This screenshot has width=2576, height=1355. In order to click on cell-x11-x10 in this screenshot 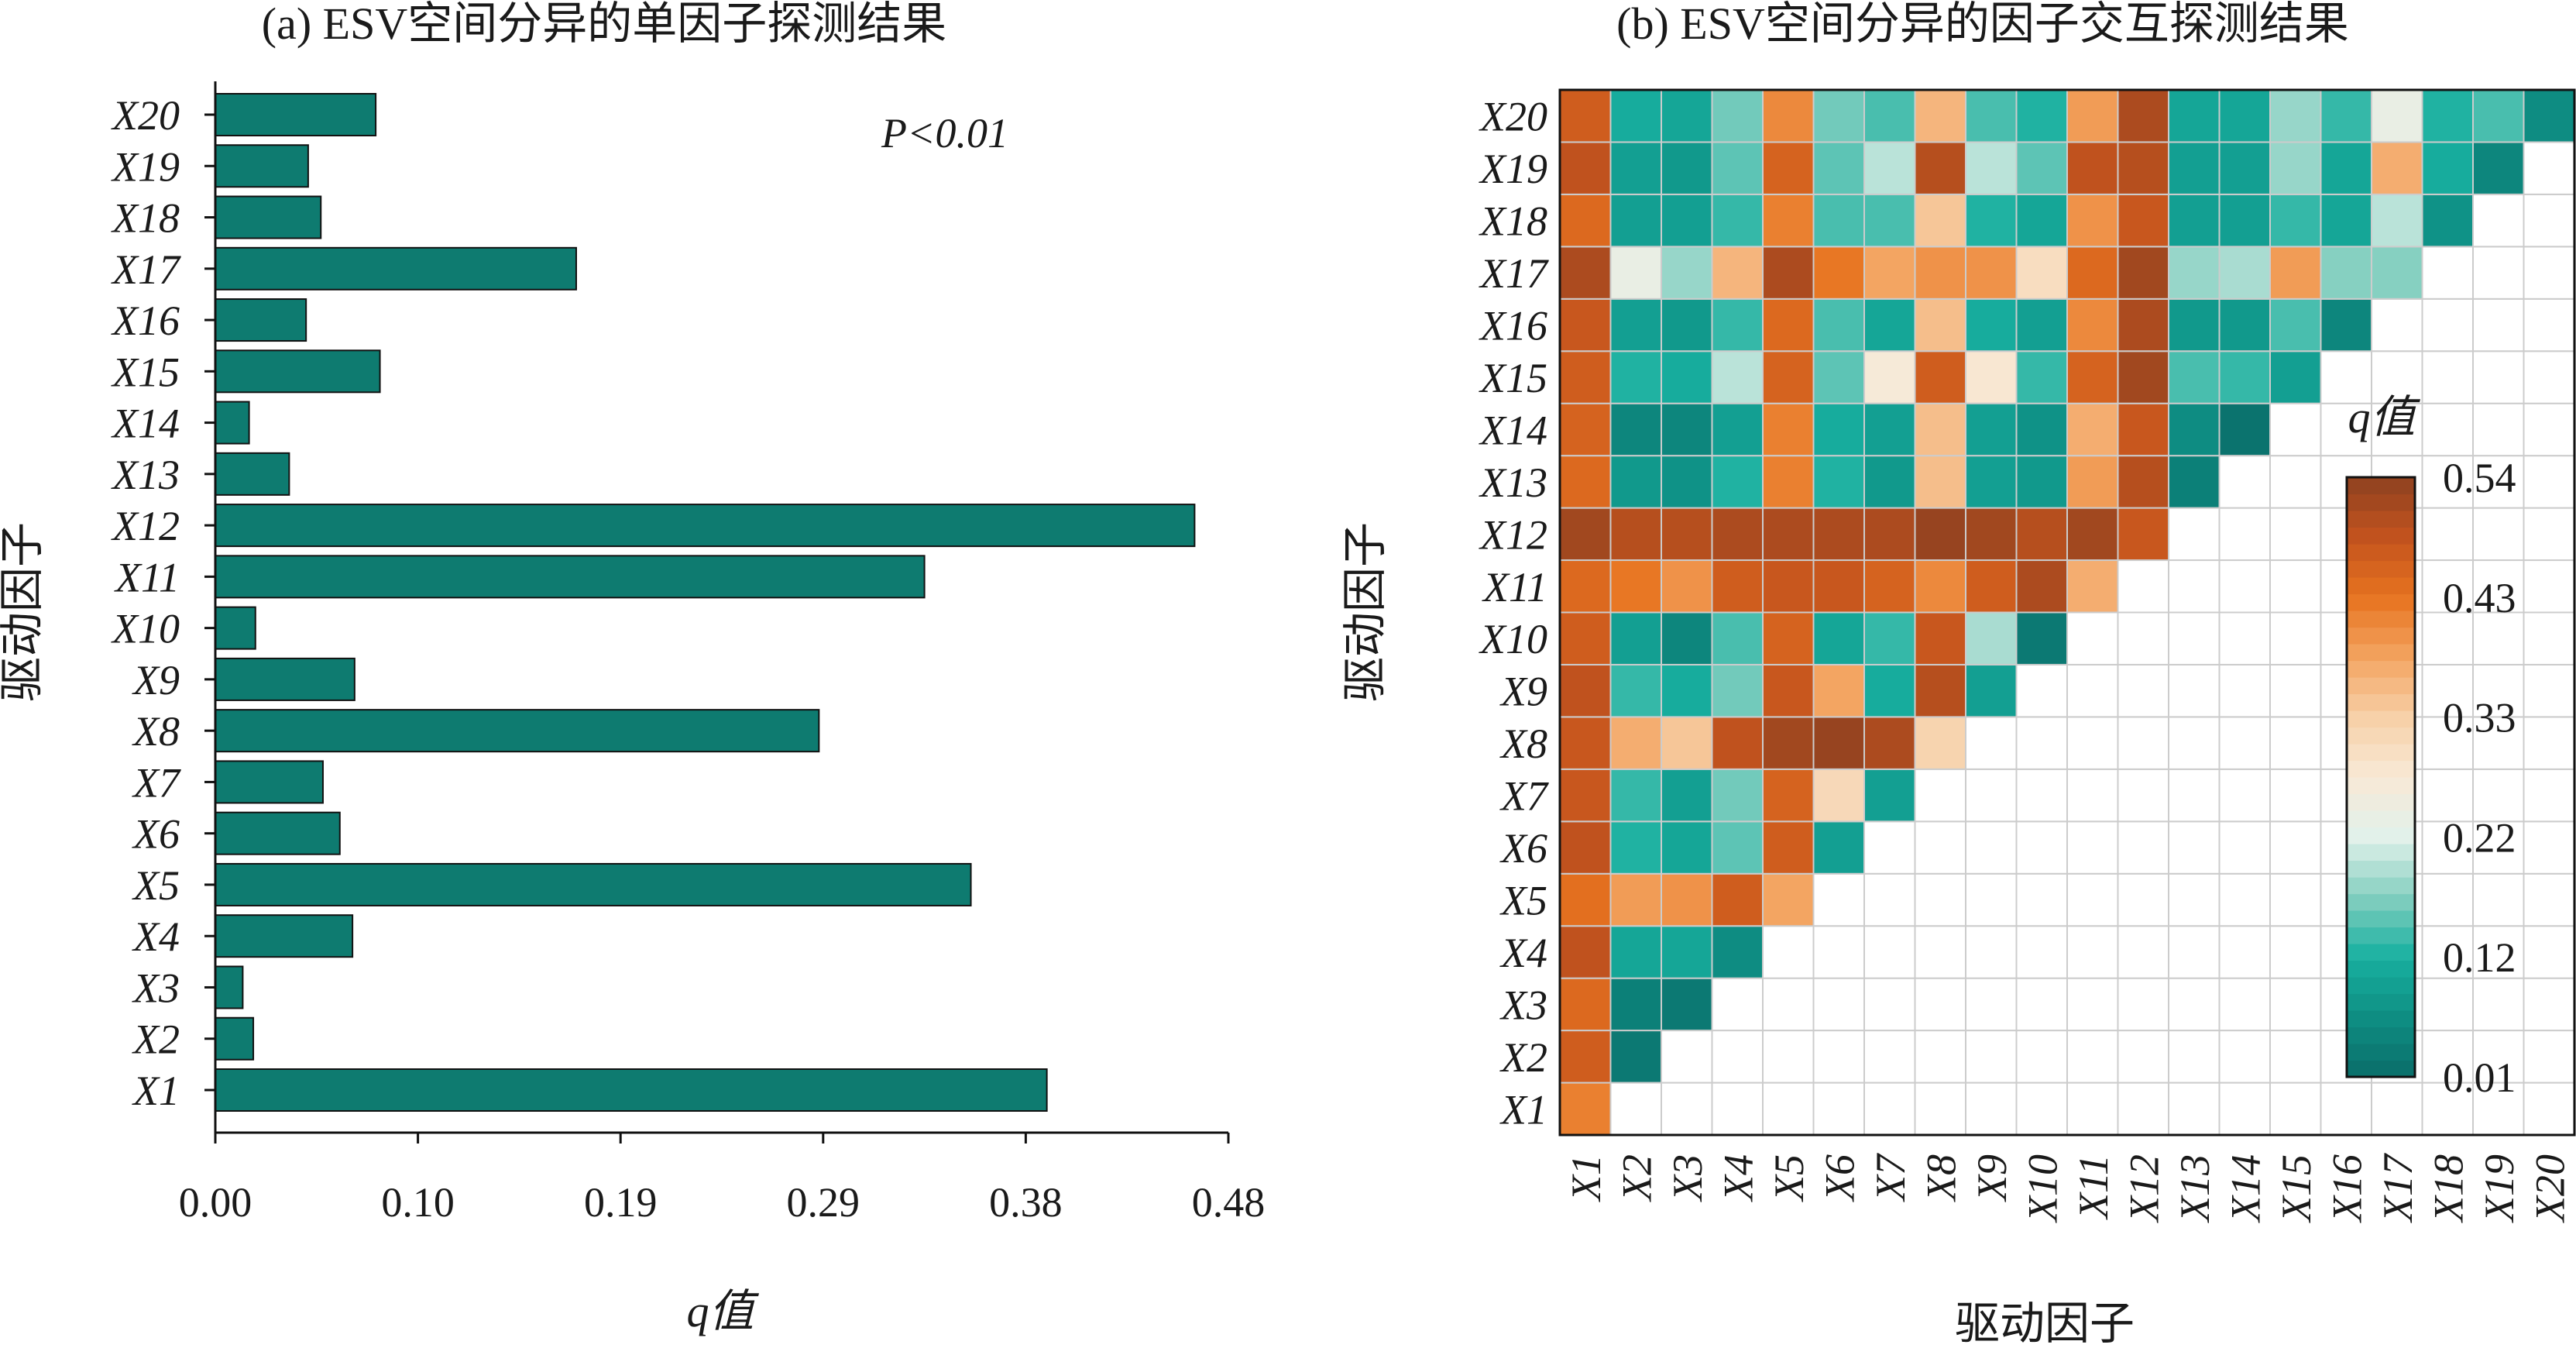, I will do `click(2042, 586)`.